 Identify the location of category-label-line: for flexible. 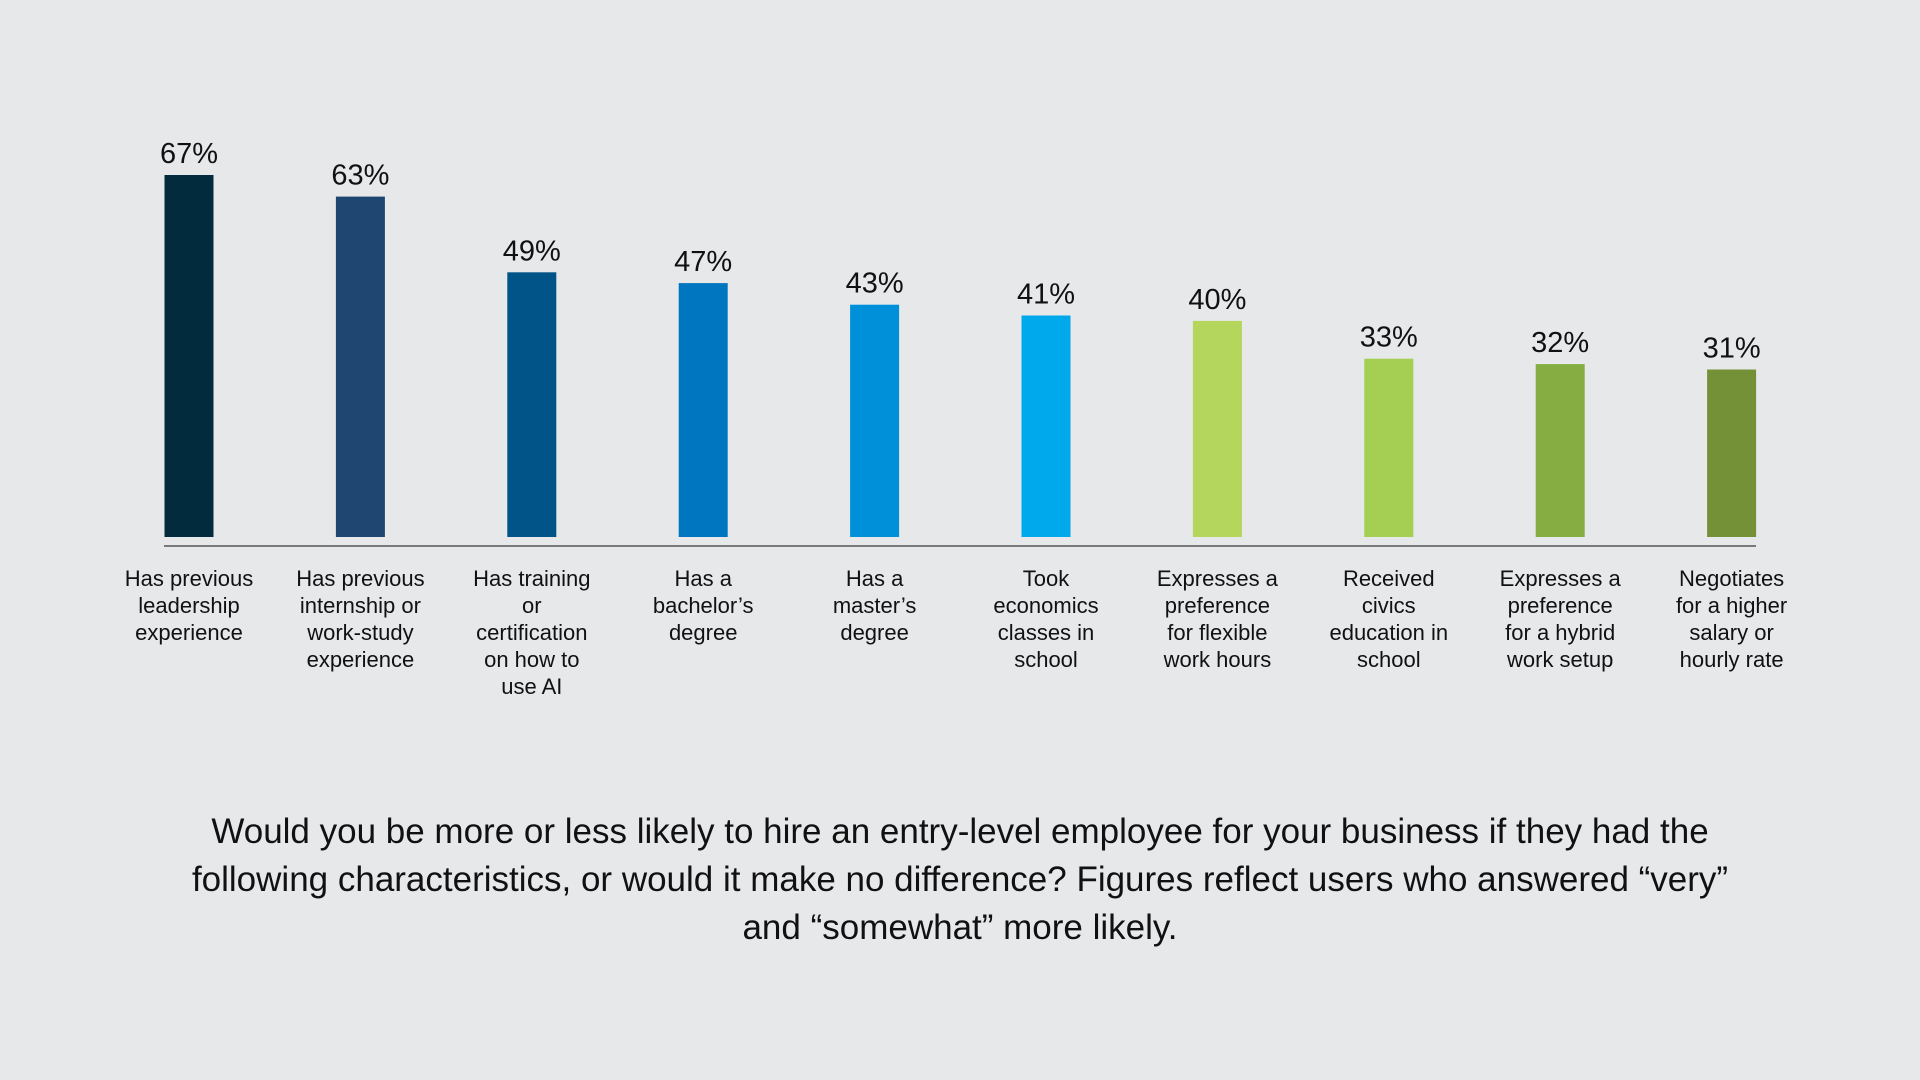
(1217, 632).